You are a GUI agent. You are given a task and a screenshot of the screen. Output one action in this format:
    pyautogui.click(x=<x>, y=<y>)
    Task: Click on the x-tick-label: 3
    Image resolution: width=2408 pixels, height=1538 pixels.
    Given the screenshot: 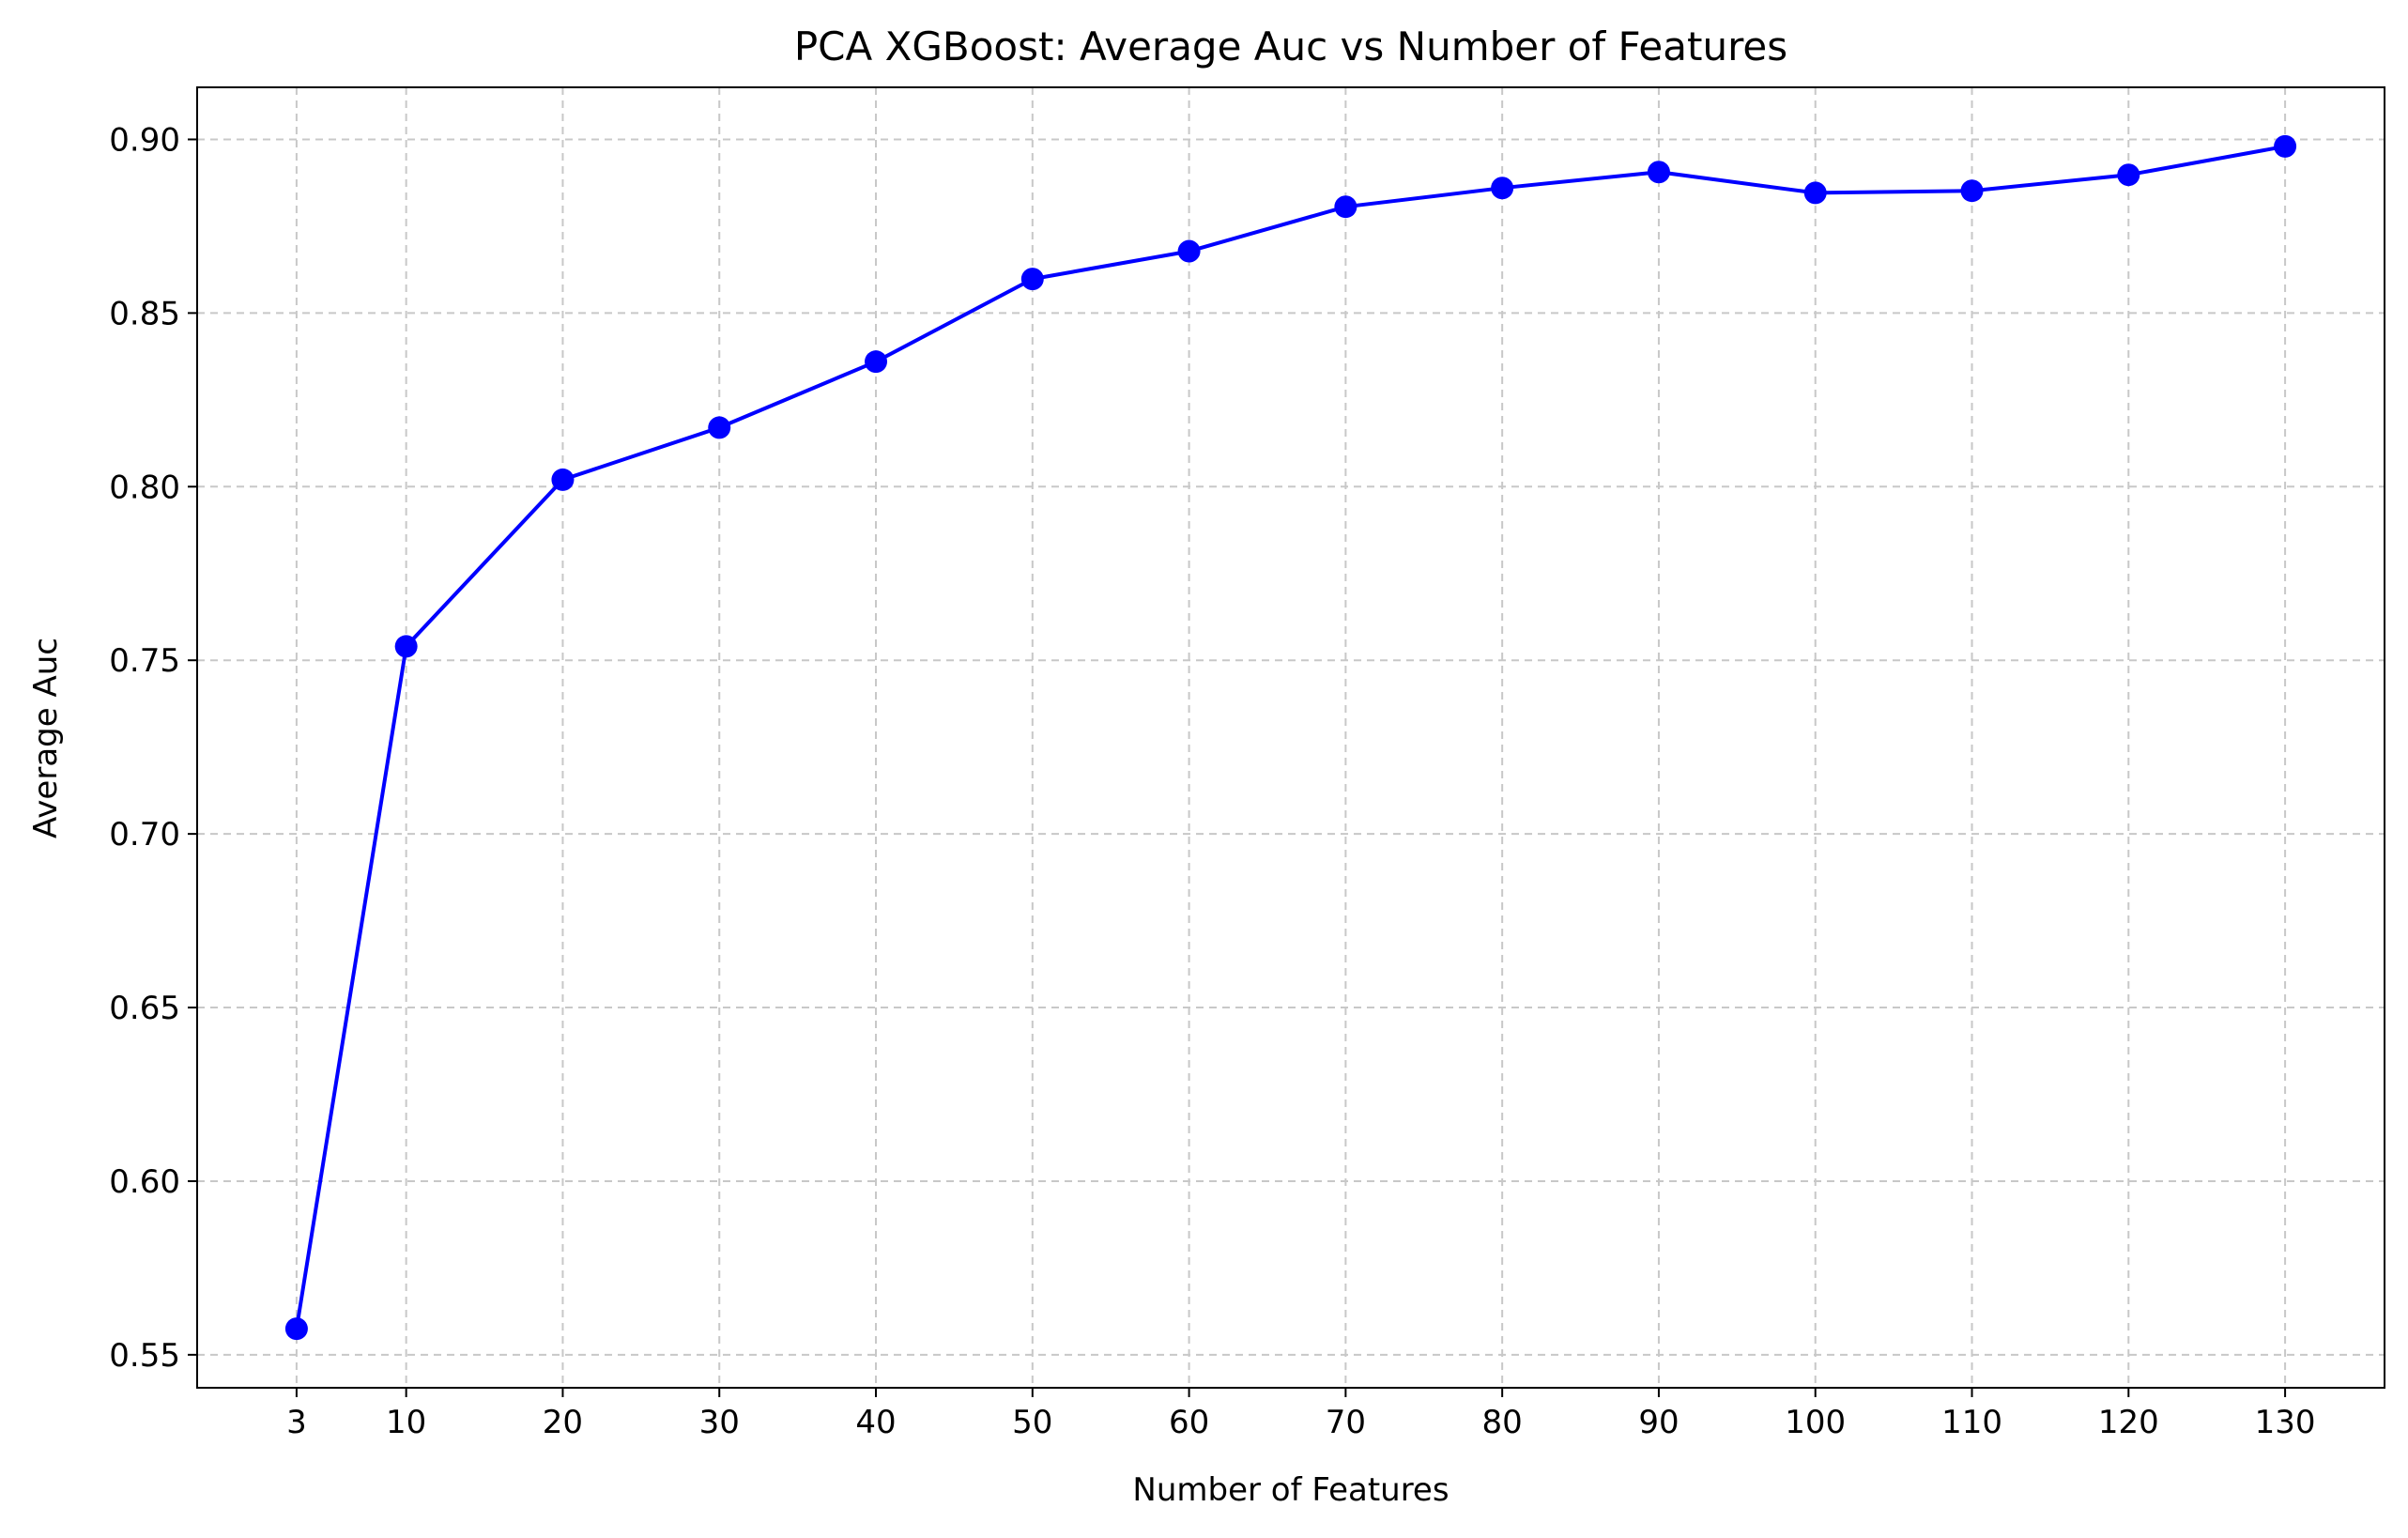 What is the action you would take?
    pyautogui.click(x=296, y=1422)
    